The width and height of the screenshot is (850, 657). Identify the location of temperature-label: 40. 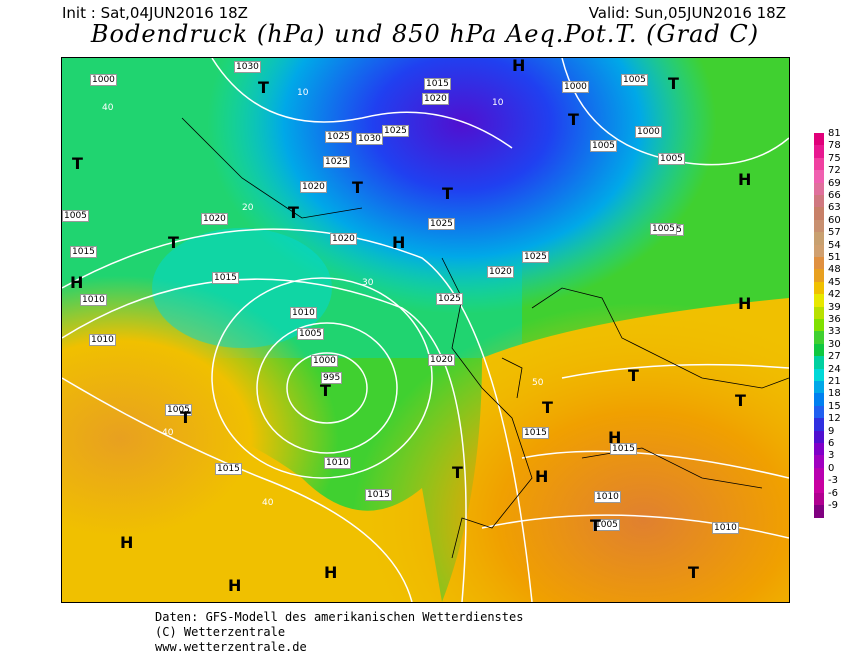
(108, 108).